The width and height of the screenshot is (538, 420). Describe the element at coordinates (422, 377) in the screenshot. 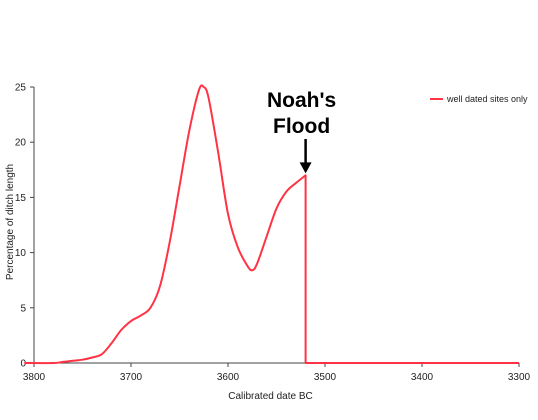

I see `x-tick-label: 3400` at that location.